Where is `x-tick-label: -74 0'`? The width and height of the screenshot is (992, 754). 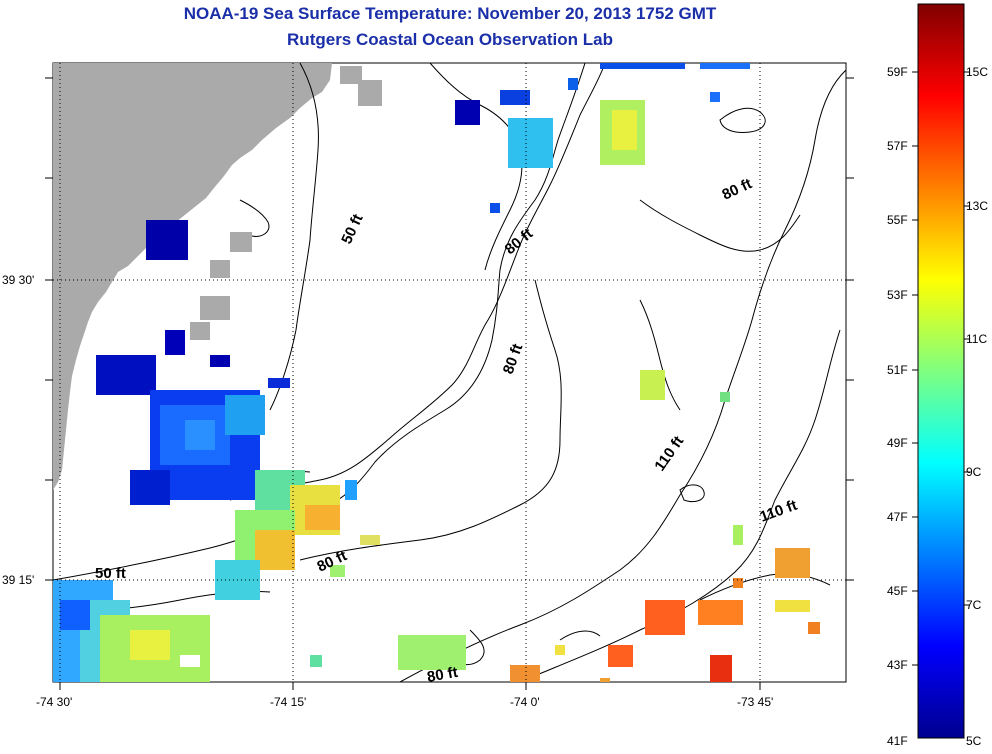 x-tick-label: -74 0' is located at coordinates (525, 702).